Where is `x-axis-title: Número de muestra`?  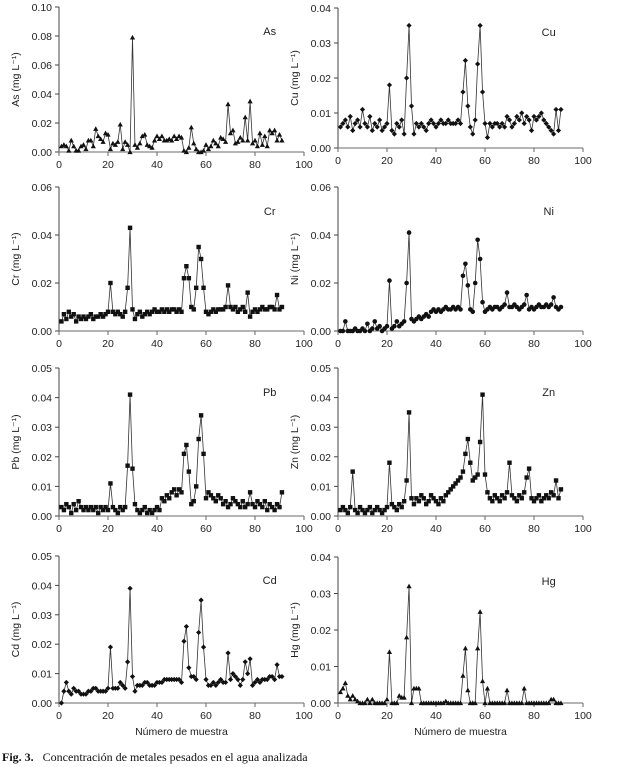
x-axis-title: Número de muestra is located at coordinates (460, 732).